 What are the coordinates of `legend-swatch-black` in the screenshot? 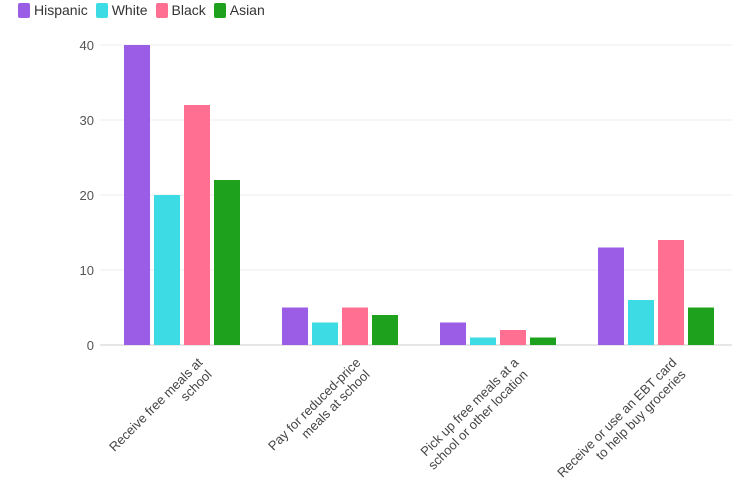 It's located at (161, 10).